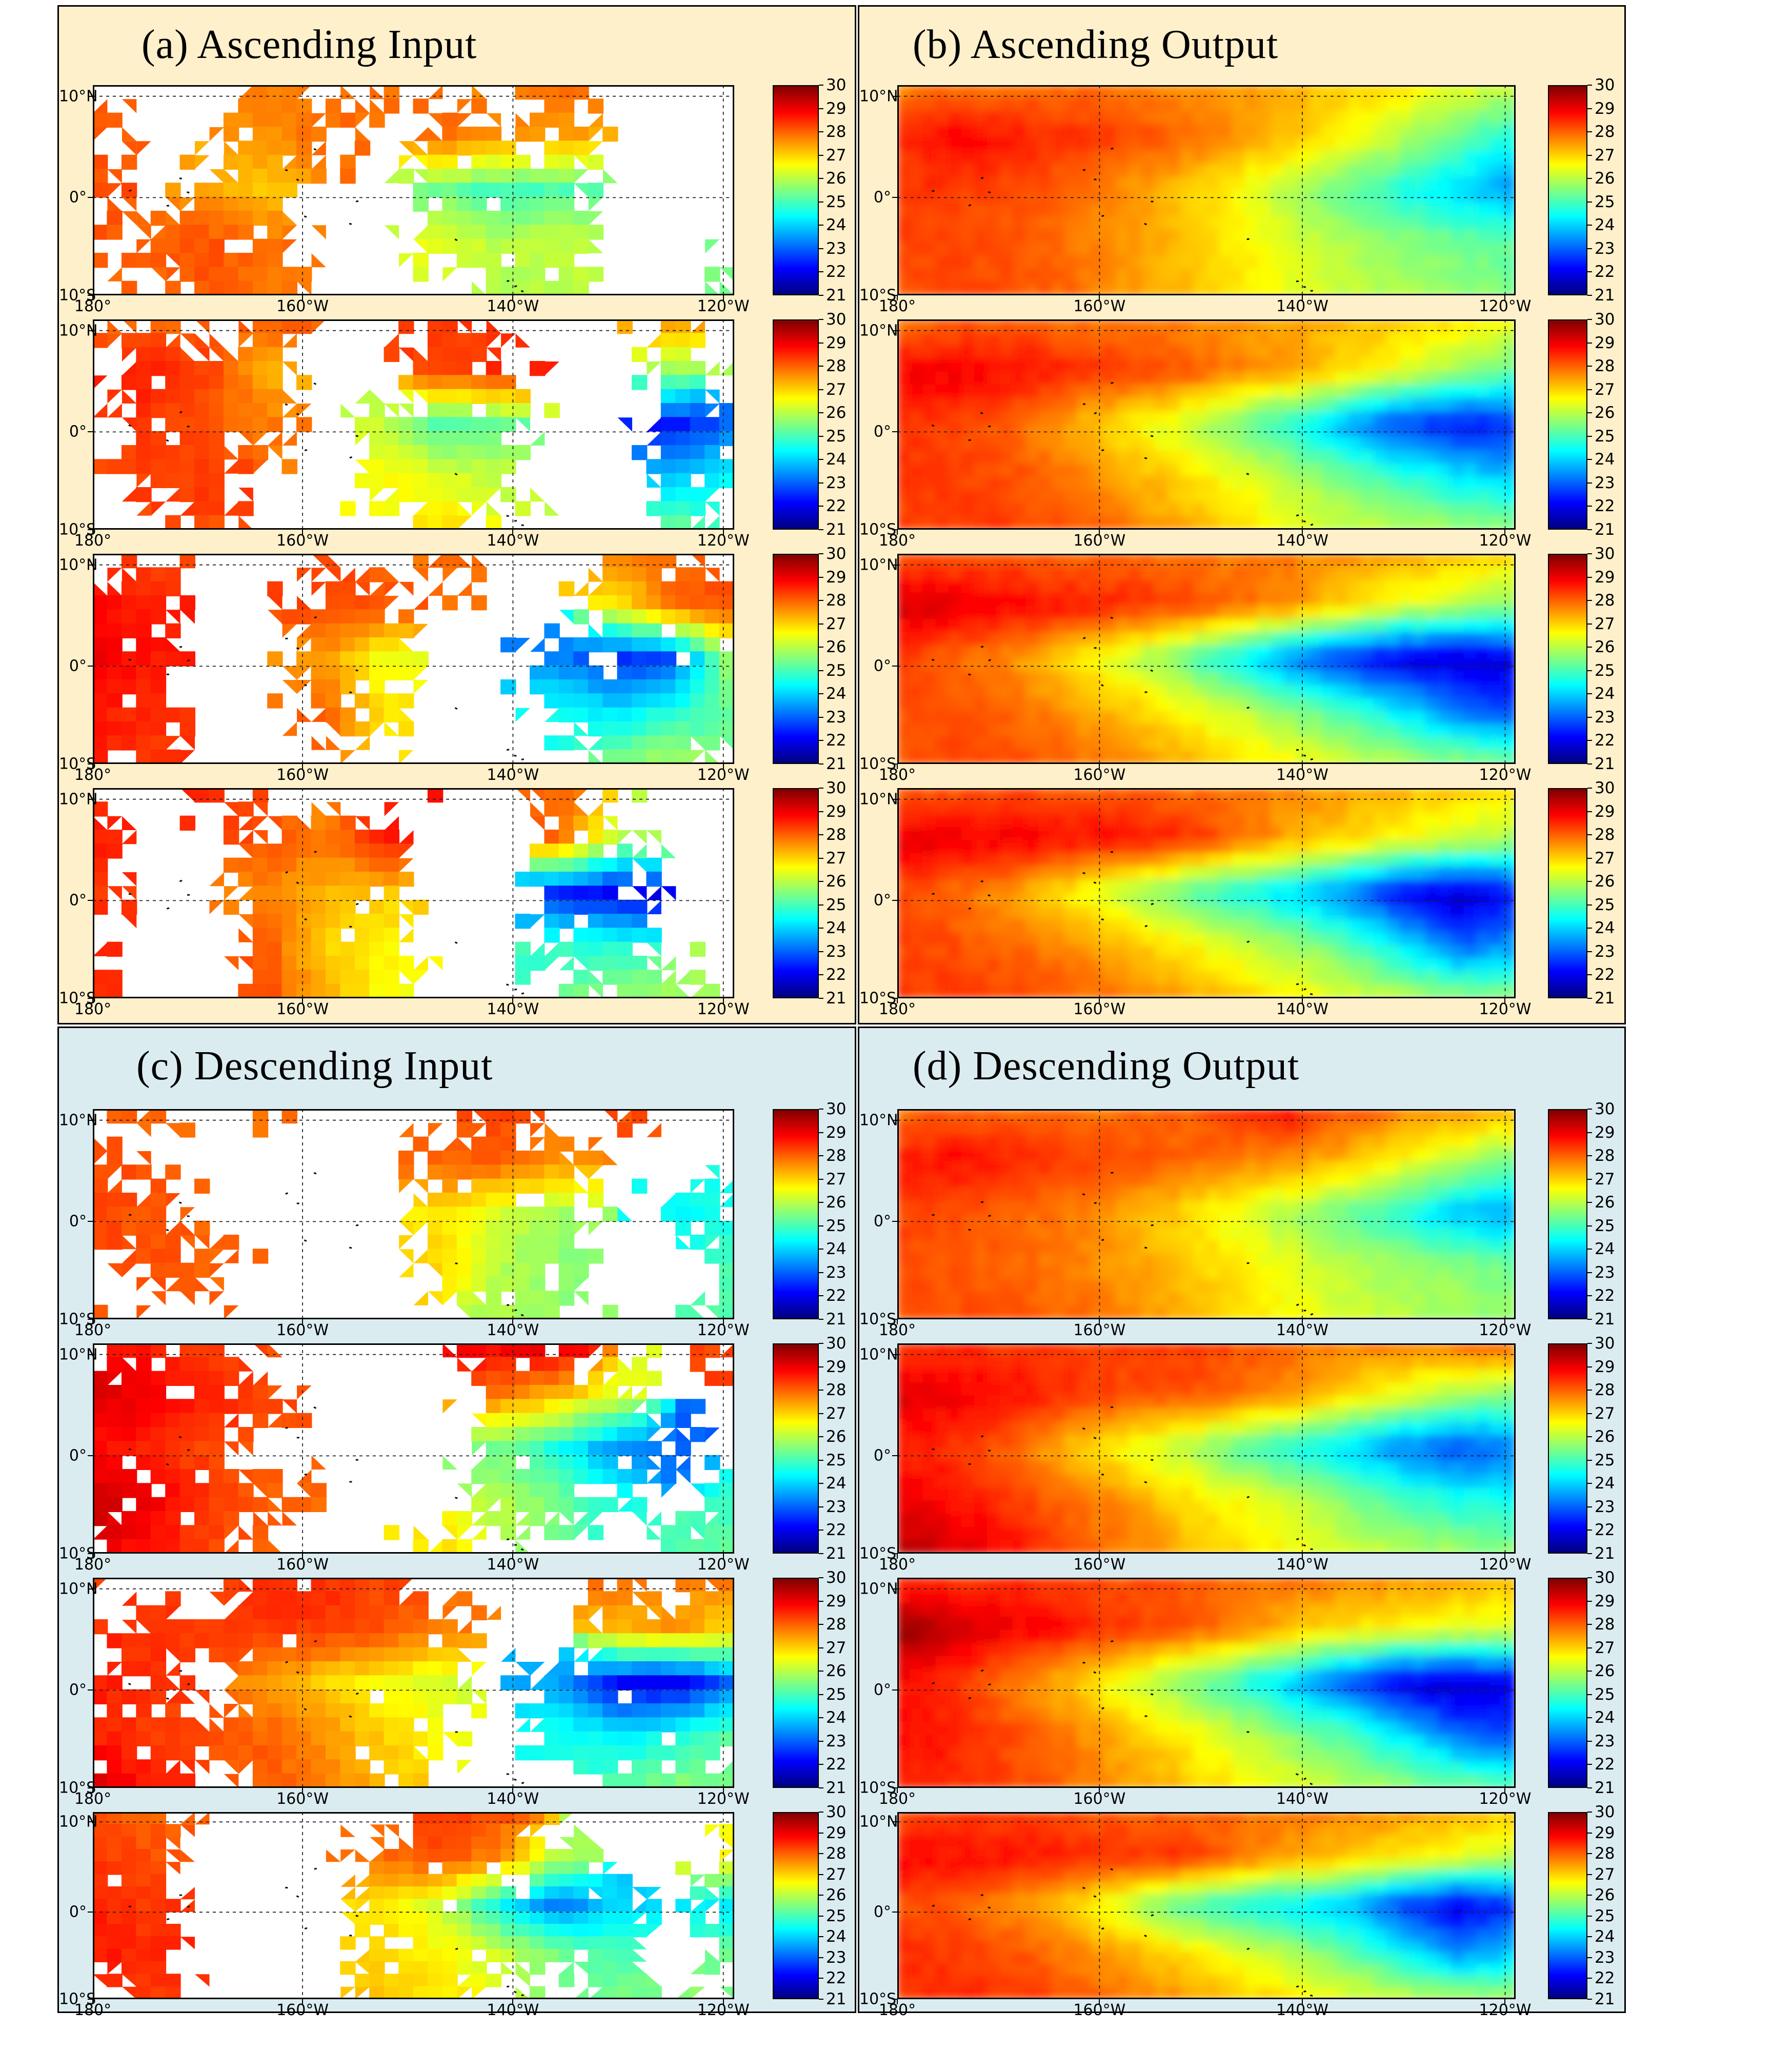 Image resolution: width=1772 pixels, height=2072 pixels. I want to click on colorbar-tick-label: 28, so click(837, 1624).